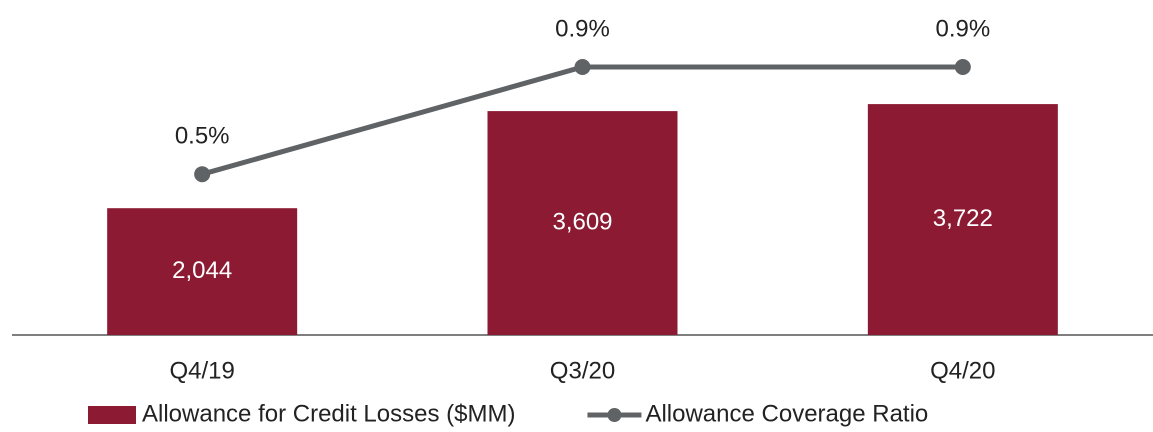  Describe the element at coordinates (202, 136) in the screenshot. I see `line-value-label: 0.5%` at that location.